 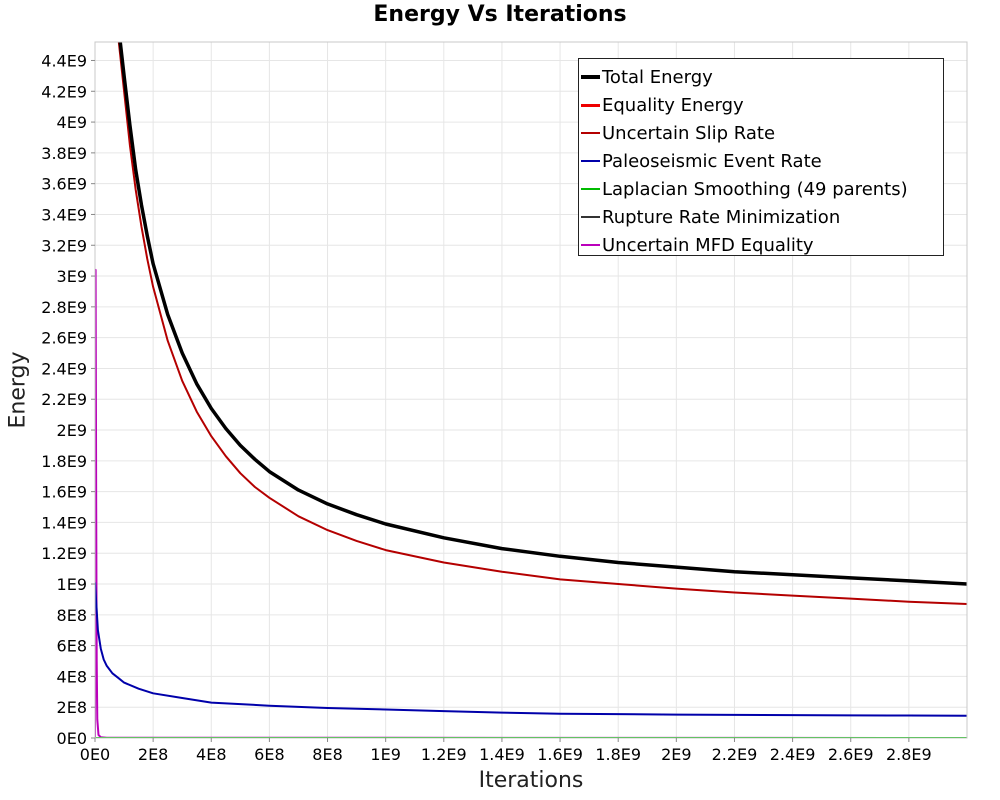 I want to click on legend-label: Uncertain Slip Rate, so click(x=689, y=133).